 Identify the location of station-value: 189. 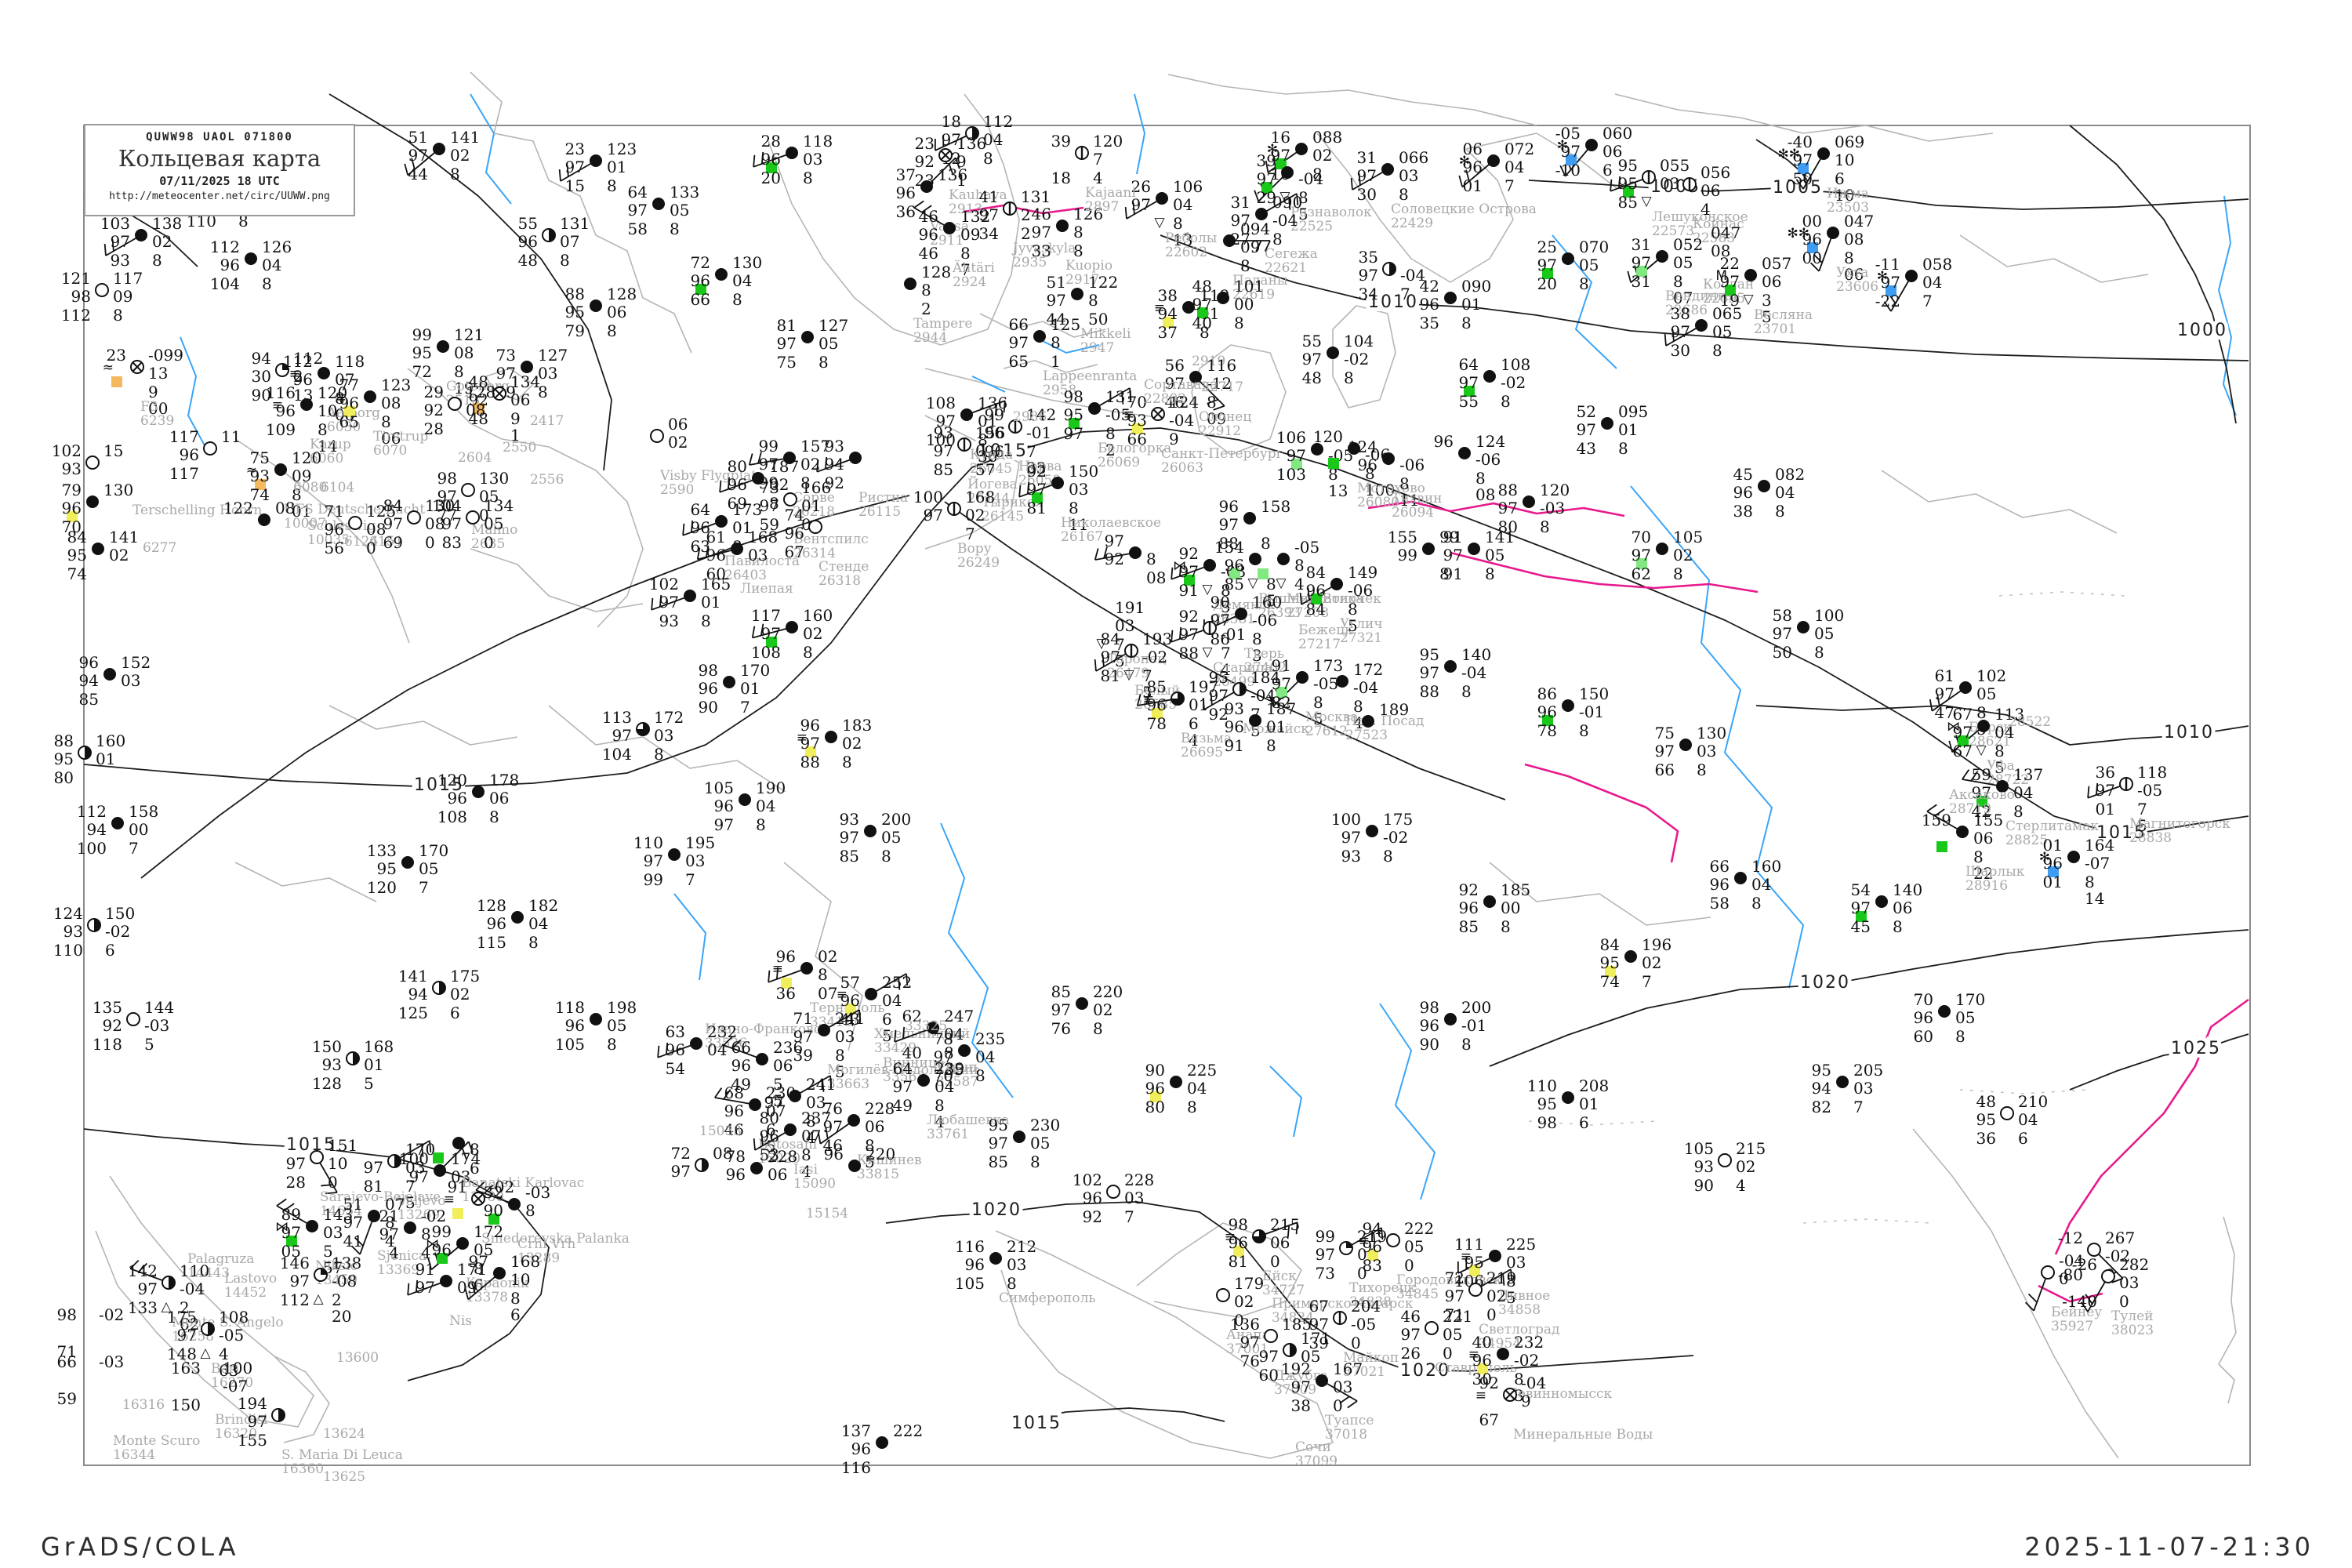
(1394, 709).